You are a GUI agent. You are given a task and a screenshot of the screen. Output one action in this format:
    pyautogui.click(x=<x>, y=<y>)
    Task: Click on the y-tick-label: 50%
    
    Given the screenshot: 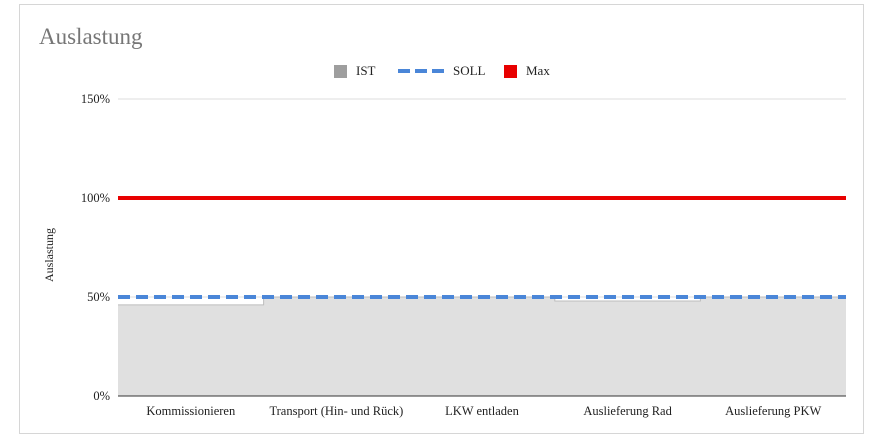 What is the action you would take?
    pyautogui.click(x=98, y=297)
    